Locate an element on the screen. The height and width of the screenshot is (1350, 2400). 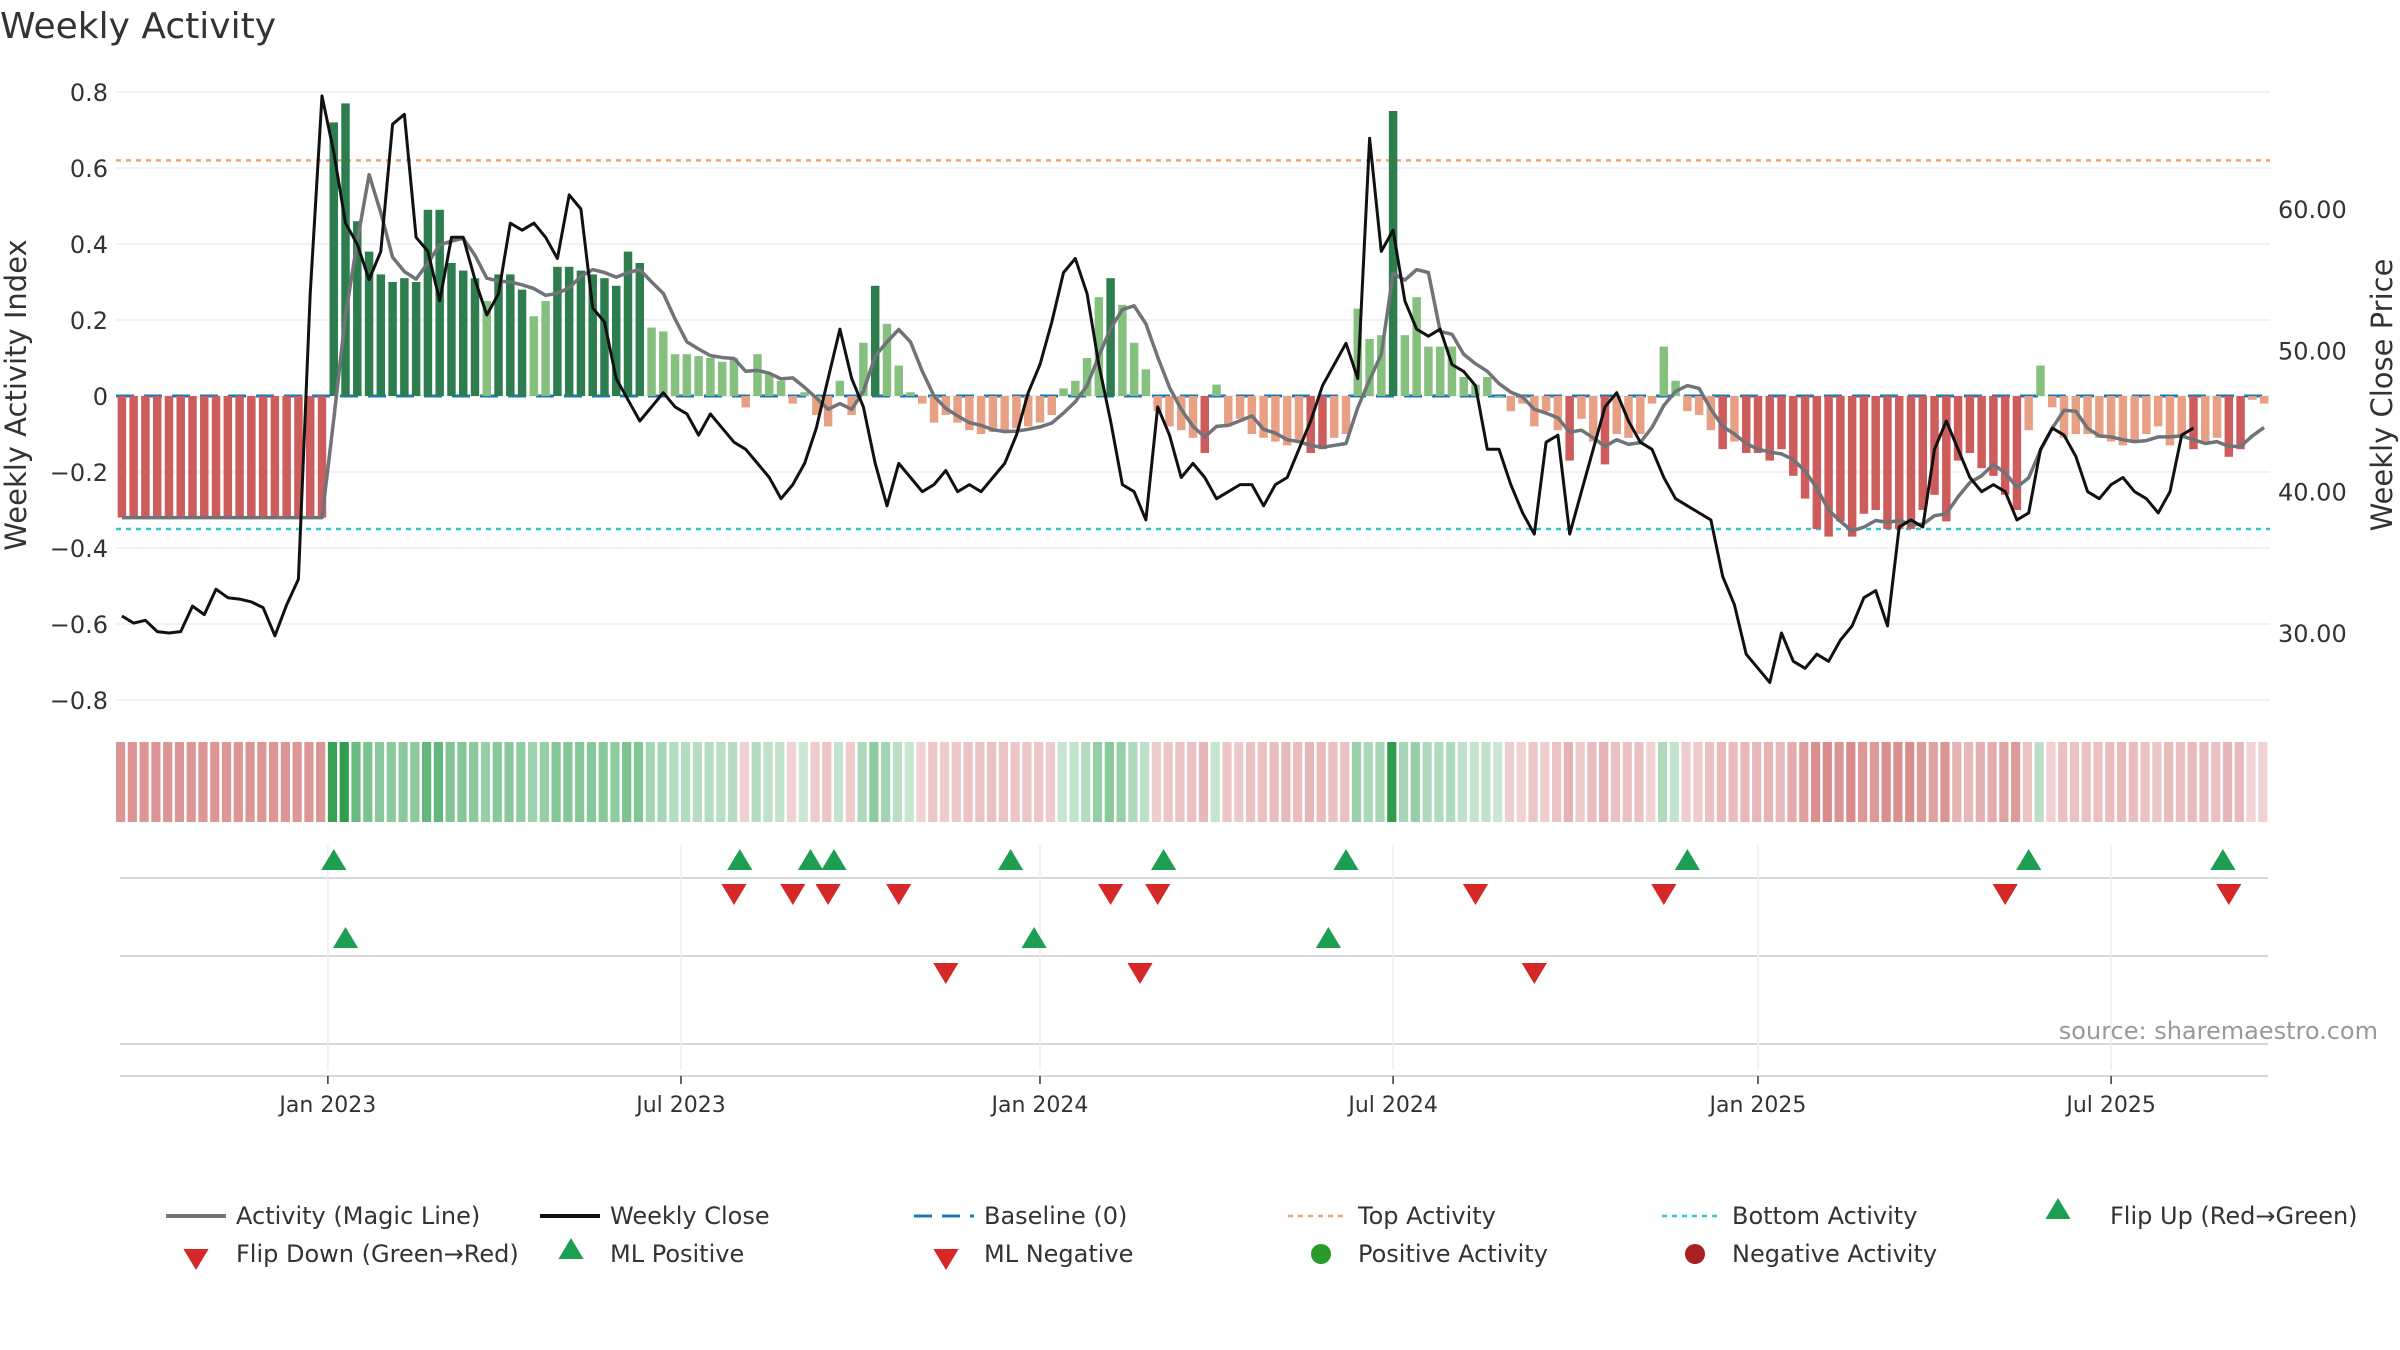
flip-up-marker is located at coordinates (810, 859).